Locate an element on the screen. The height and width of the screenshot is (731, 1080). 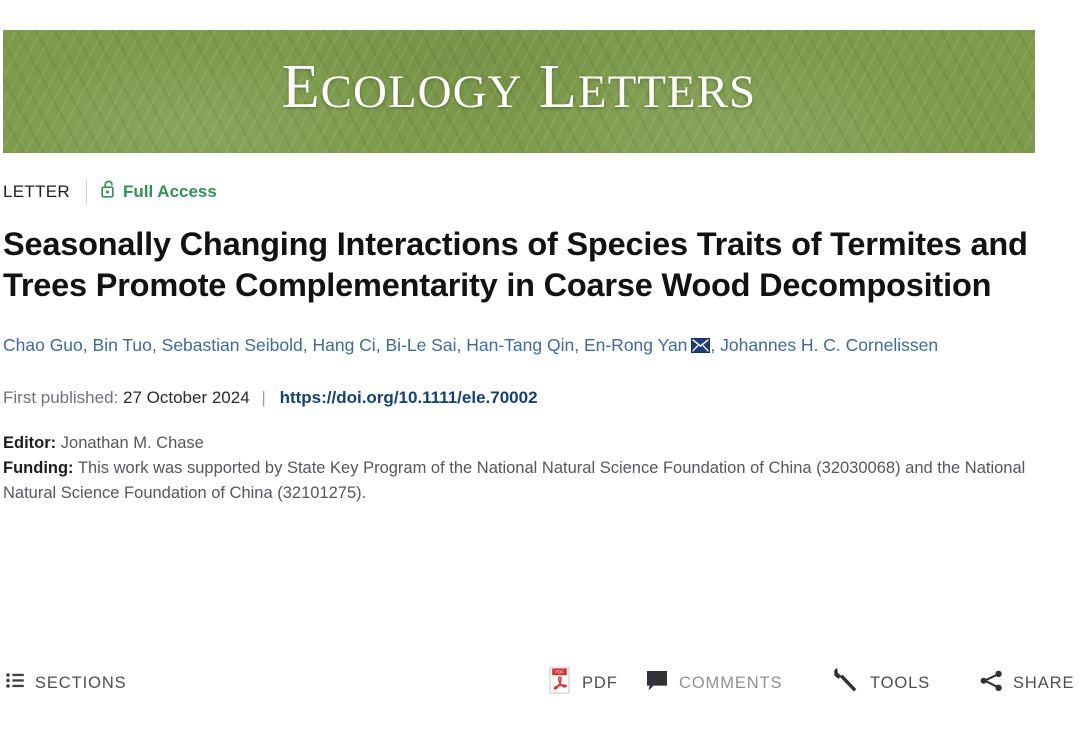
svg-text: PDF is located at coordinates (559, 672).